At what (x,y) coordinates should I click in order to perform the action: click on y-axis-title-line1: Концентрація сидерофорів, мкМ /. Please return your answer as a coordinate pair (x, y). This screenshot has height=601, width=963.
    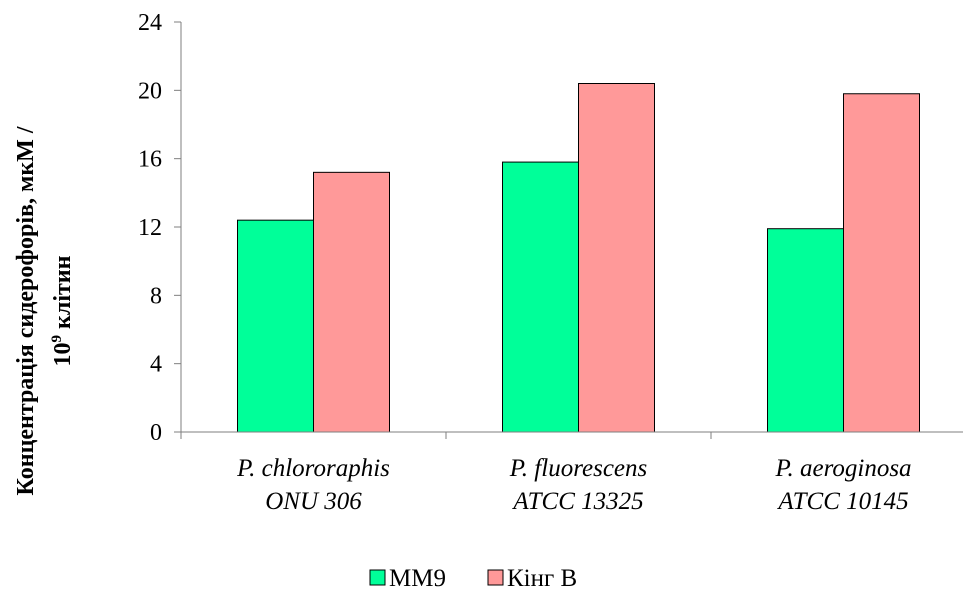
    Looking at the image, I should click on (26, 310).